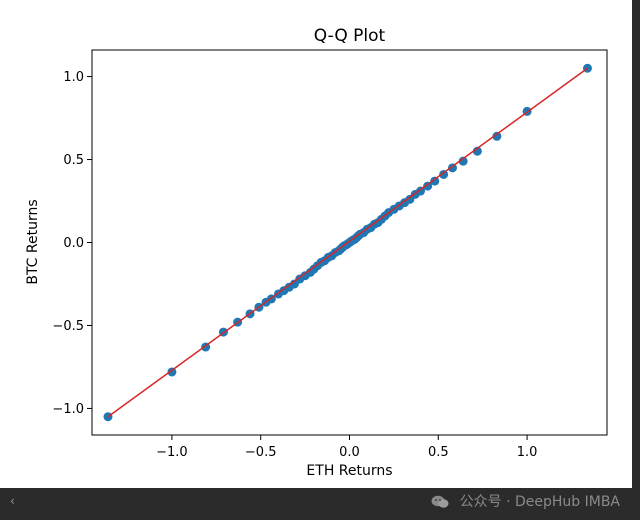  Describe the element at coordinates (438, 452) in the screenshot. I see `x-tick-label: 0.5` at that location.